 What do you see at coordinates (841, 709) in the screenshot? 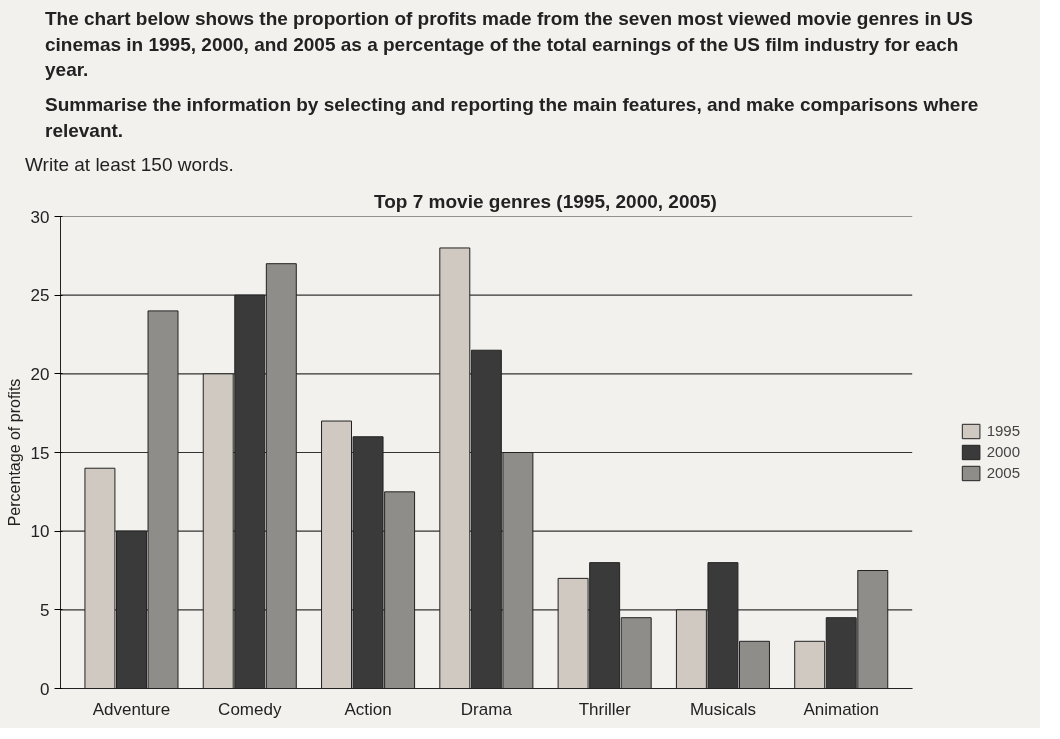
I see `x-tick-label: Animation` at bounding box center [841, 709].